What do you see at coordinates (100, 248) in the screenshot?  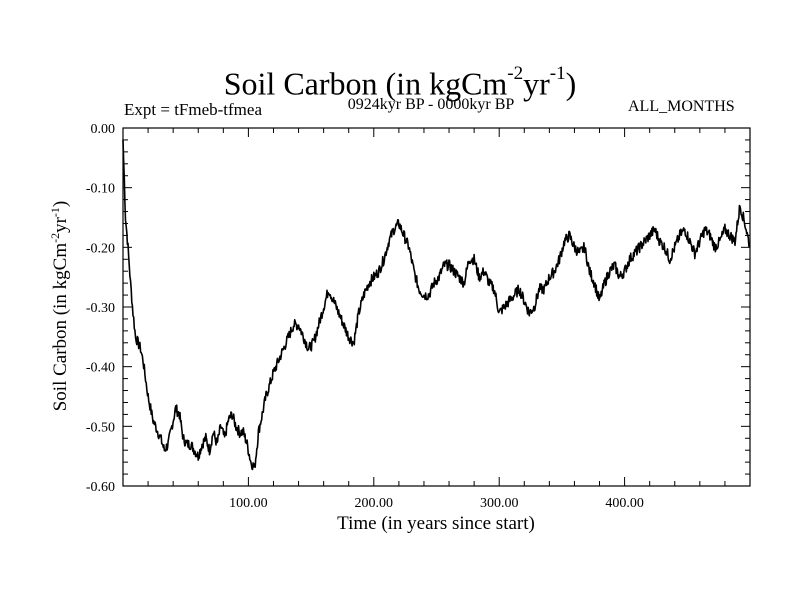 I see `y-tick-label: -0.20` at bounding box center [100, 248].